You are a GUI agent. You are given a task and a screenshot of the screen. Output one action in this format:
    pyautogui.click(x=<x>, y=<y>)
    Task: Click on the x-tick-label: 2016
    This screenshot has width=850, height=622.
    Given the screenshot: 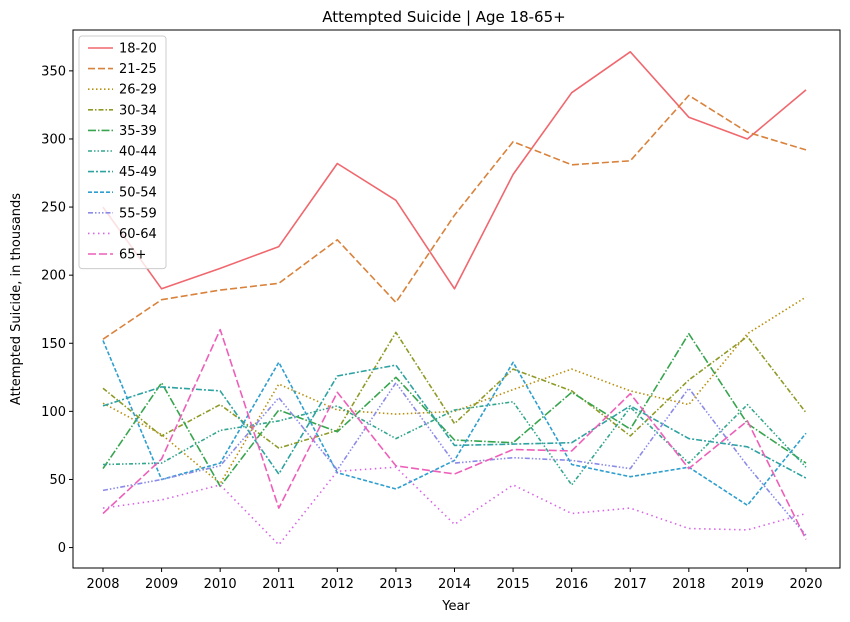 What is the action you would take?
    pyautogui.click(x=571, y=584)
    